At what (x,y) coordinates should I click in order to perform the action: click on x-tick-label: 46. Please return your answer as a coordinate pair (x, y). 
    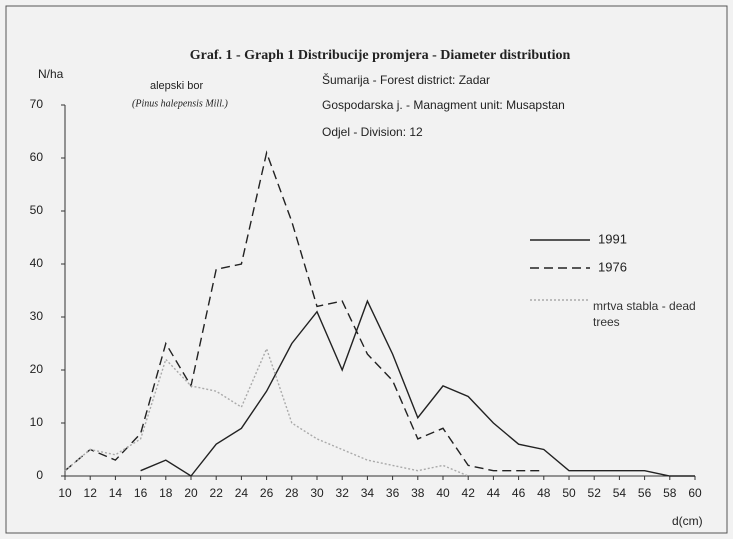
    Looking at the image, I should click on (519, 493).